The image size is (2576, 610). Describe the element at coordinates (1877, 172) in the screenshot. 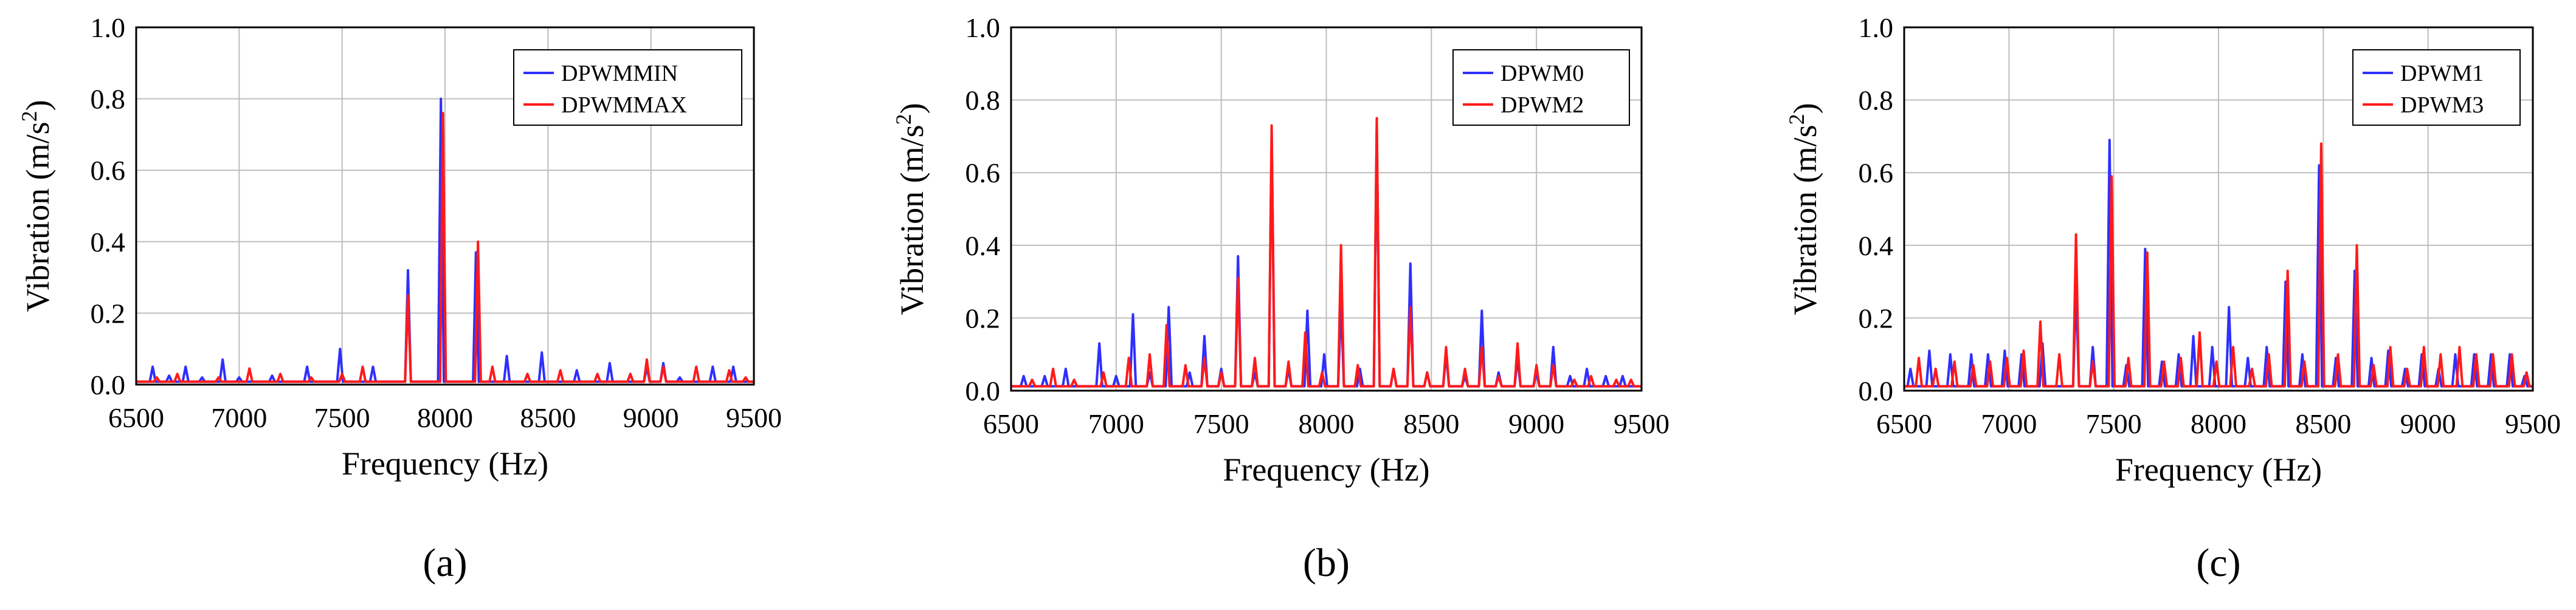

I see `y-tick-label-c-3: 0.6` at that location.